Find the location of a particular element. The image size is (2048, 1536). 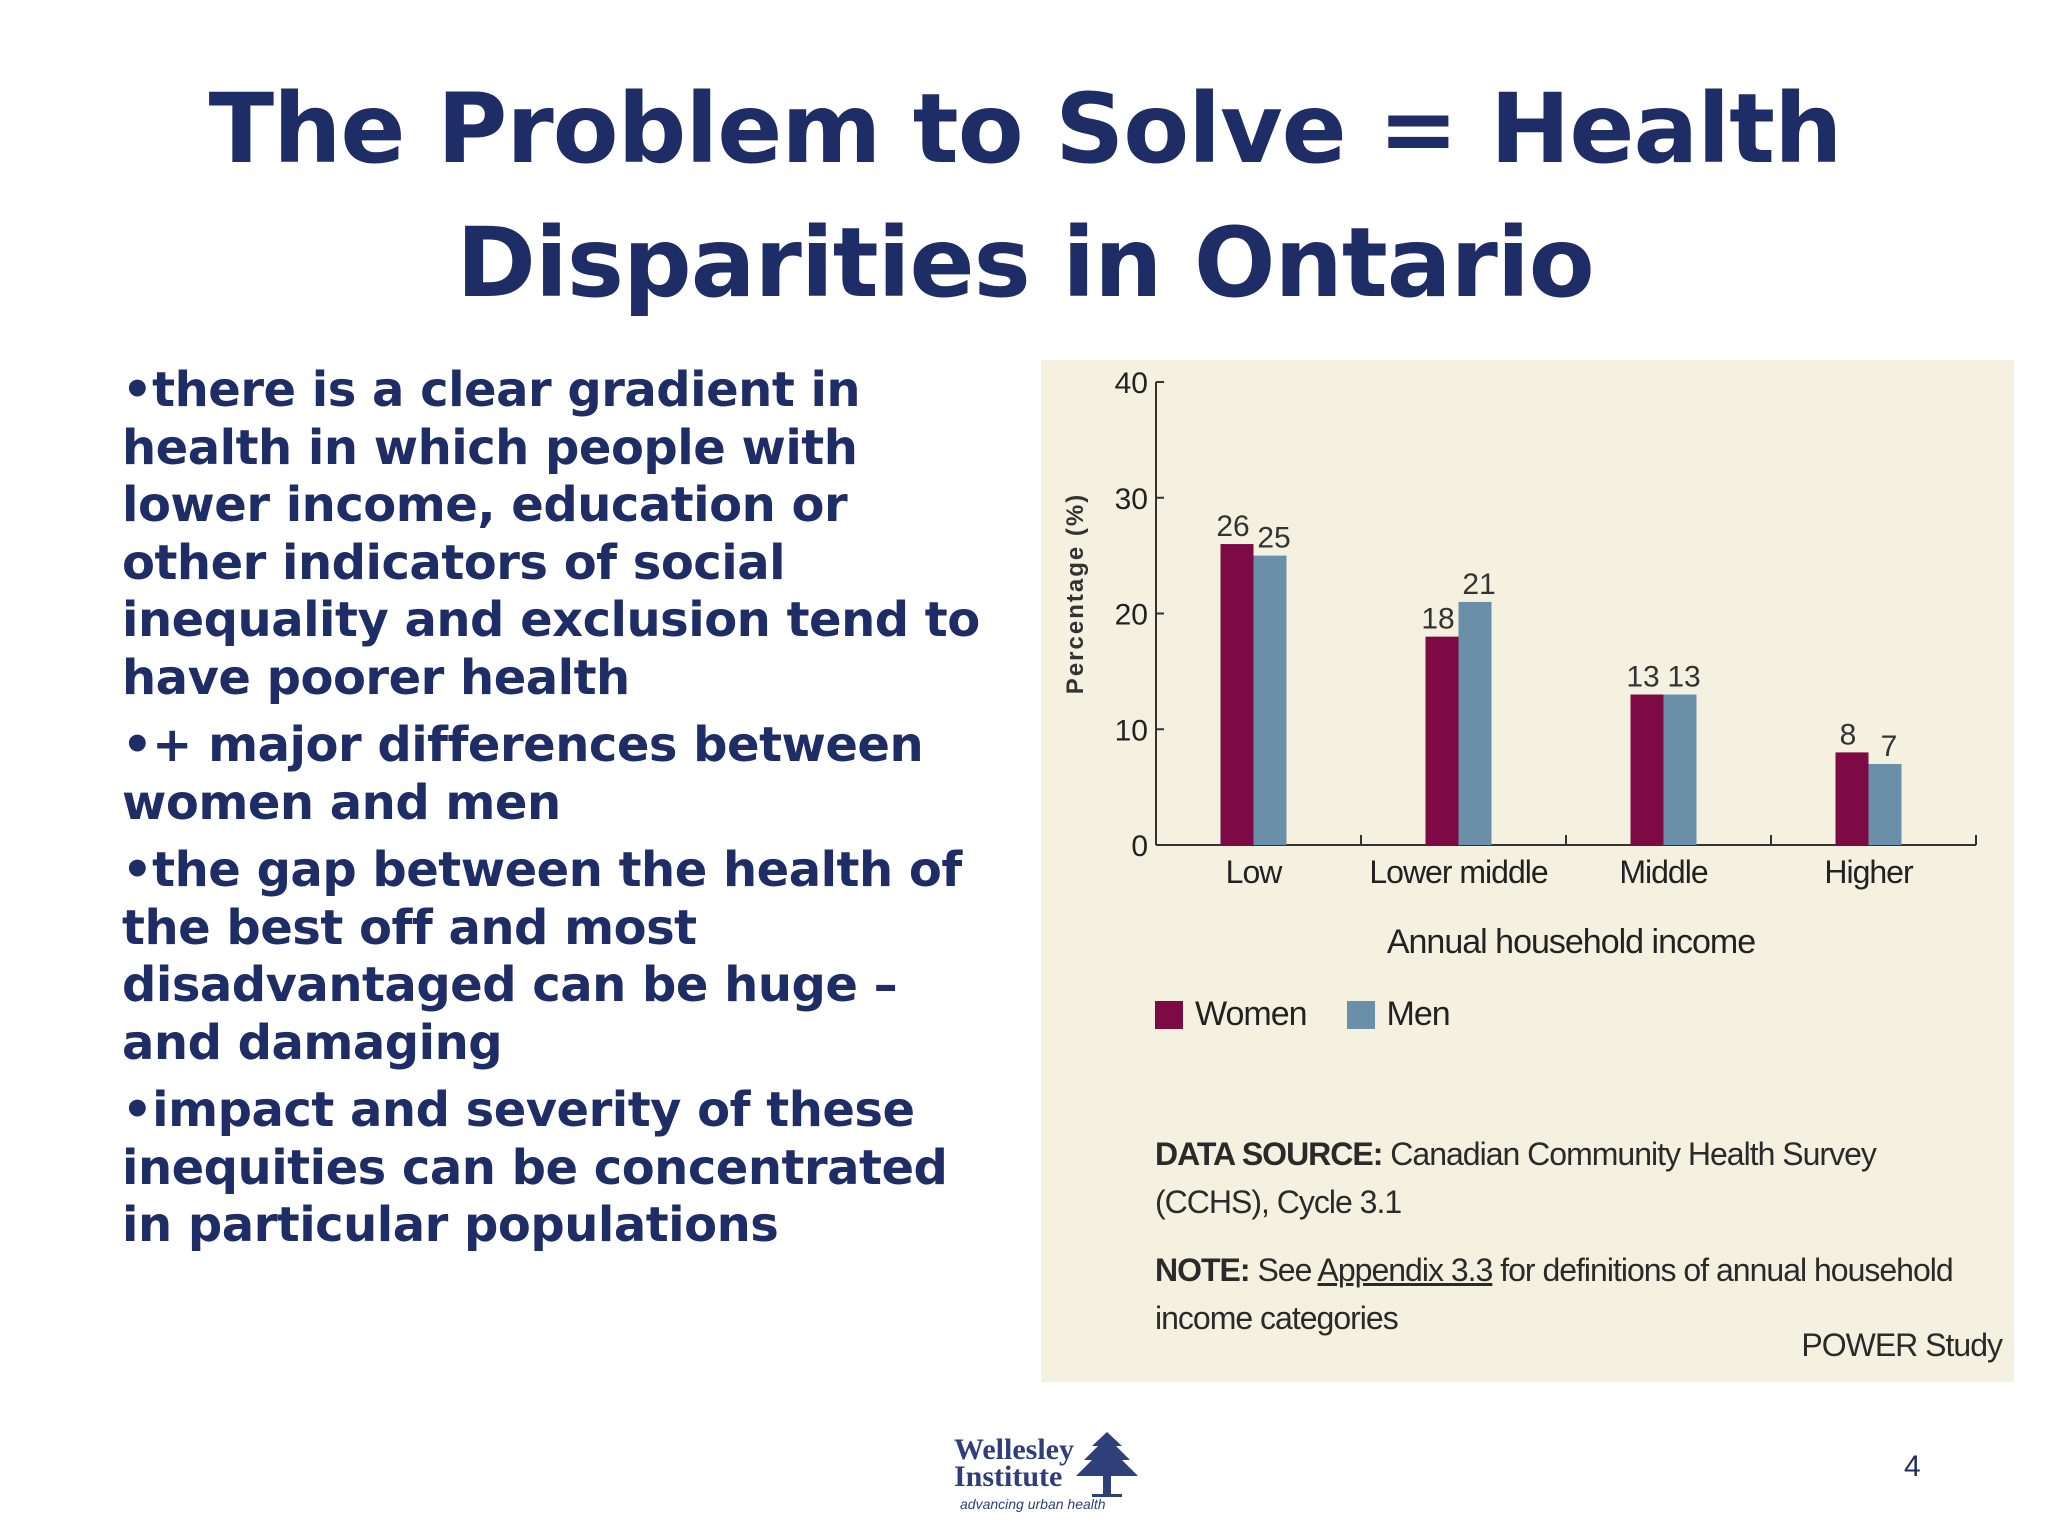

logo-tagline: advancing urban health is located at coordinates (1033, 1504).